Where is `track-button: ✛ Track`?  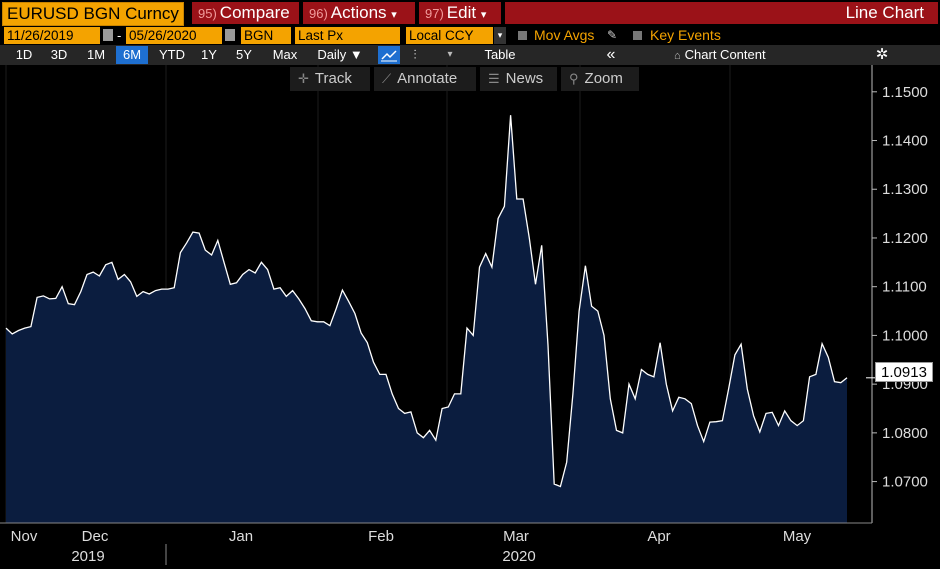 track-button: ✛ Track is located at coordinates (330, 79).